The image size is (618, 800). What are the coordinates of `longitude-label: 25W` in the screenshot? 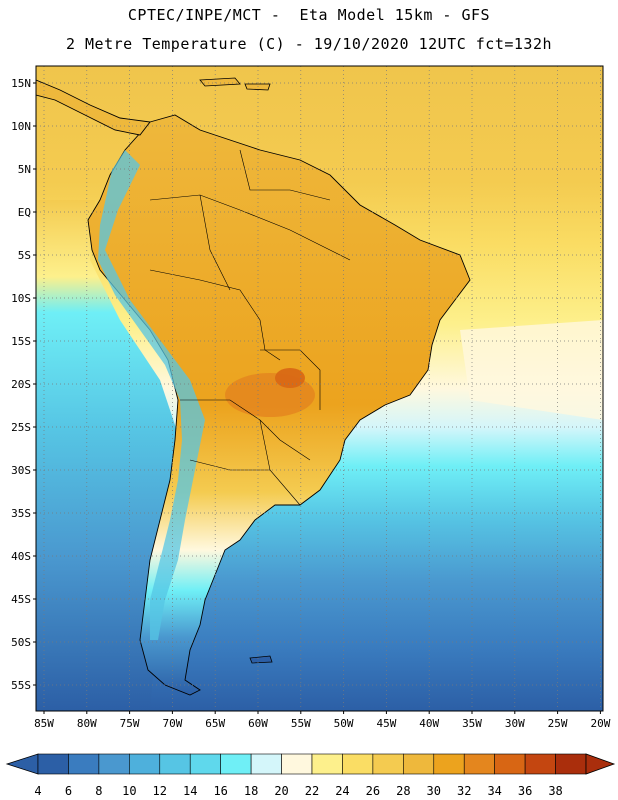 It's located at (558, 723).